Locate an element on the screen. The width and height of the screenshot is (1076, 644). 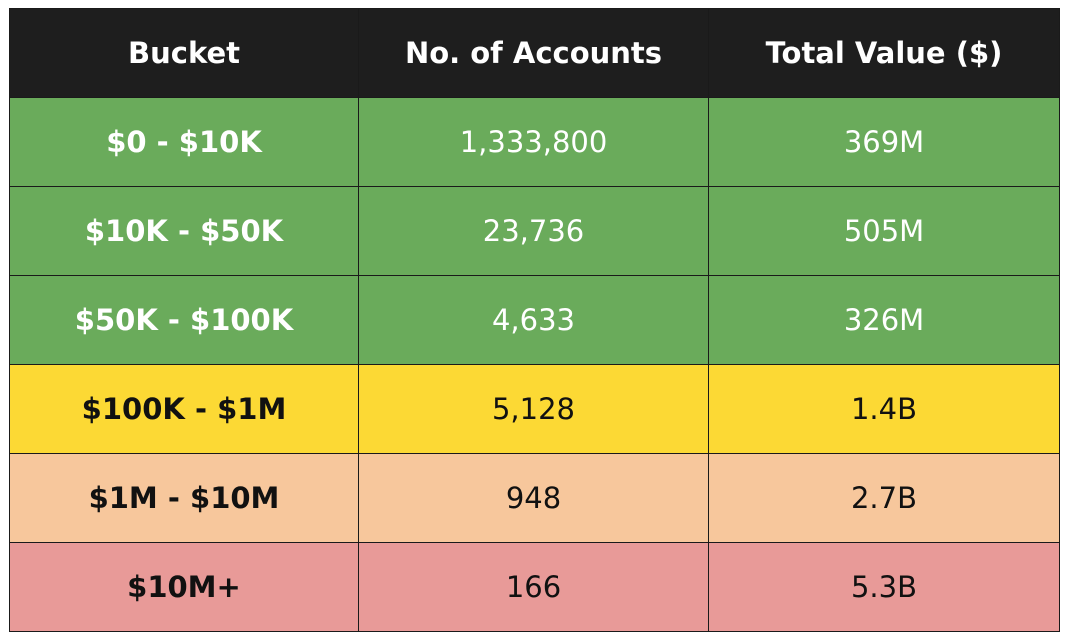
accounts-cell: 5,128 is located at coordinates (533, 409).